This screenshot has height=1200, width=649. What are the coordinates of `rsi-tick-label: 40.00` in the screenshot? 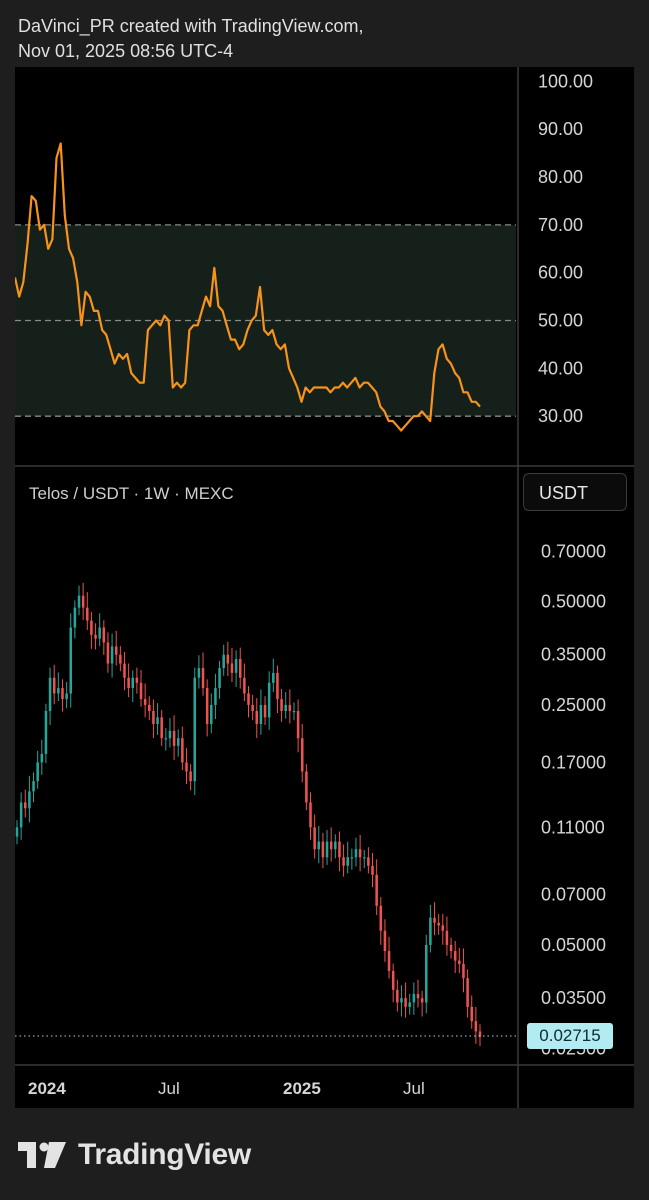 It's located at (560, 368).